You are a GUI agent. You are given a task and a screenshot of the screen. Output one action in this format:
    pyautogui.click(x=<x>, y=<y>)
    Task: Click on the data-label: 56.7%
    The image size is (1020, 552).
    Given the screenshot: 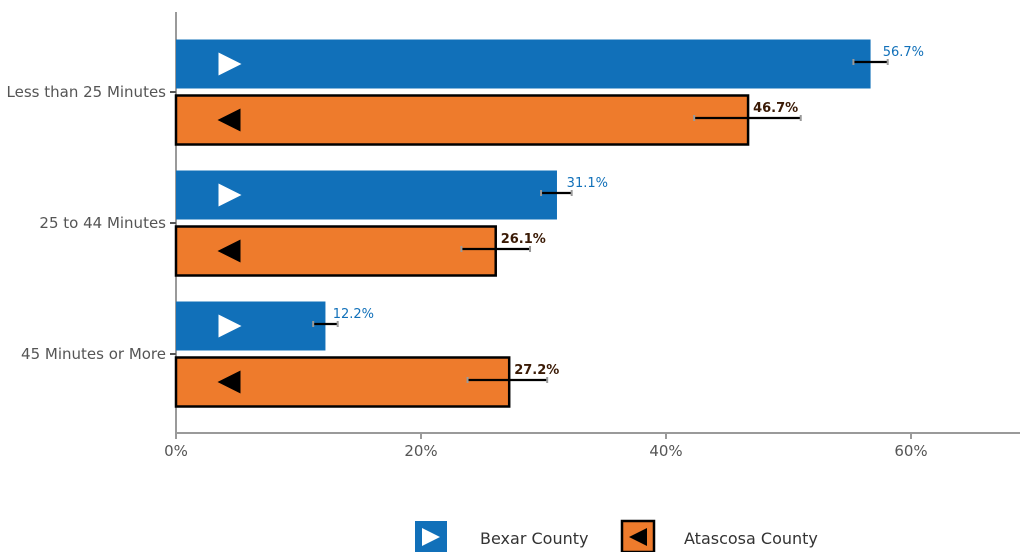 What is the action you would take?
    pyautogui.click(x=903, y=52)
    